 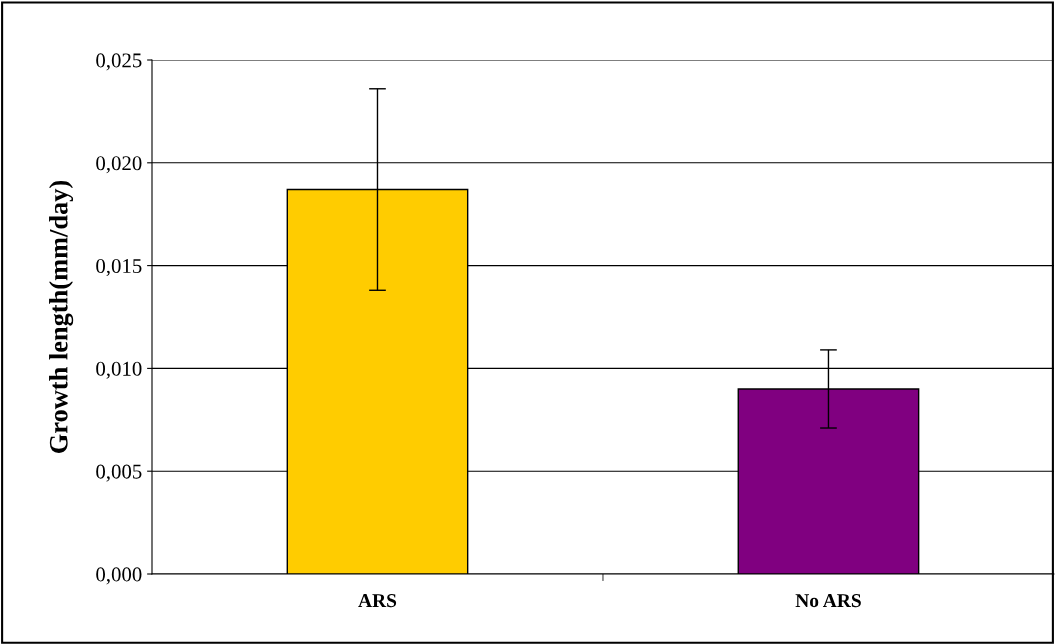 What do you see at coordinates (119, 62) in the screenshot?
I see `y-tick-label: 0,025` at bounding box center [119, 62].